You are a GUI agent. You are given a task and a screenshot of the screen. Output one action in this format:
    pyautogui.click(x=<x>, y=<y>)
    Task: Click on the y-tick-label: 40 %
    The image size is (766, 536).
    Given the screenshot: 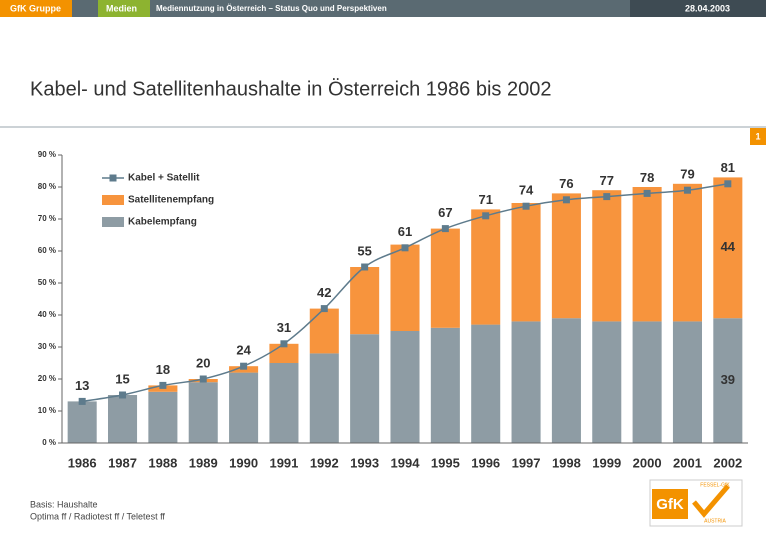 What is the action you would take?
    pyautogui.click(x=47, y=314)
    